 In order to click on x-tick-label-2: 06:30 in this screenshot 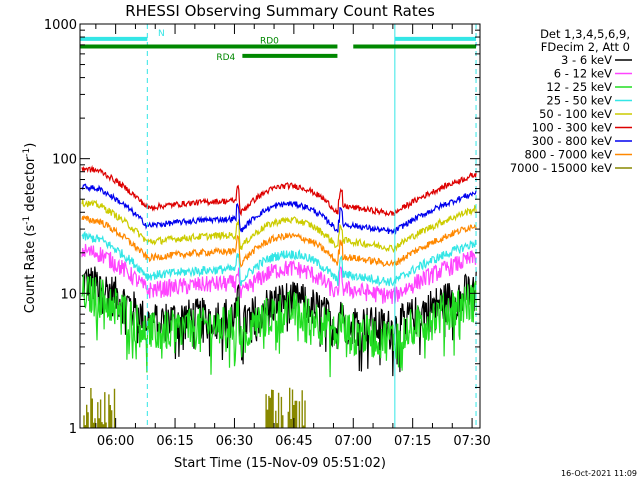, I will do `click(234, 441)`.